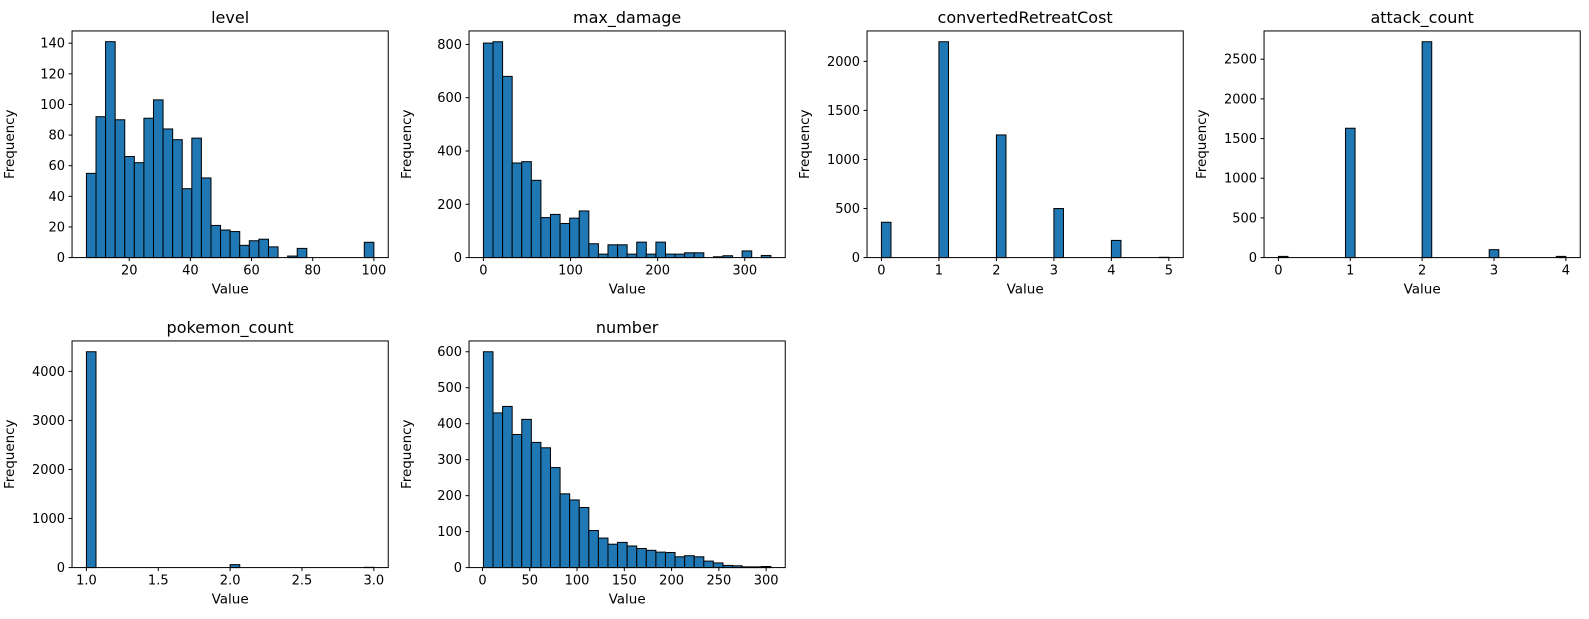 The height and width of the screenshot is (619, 1589). Describe the element at coordinates (251, 271) in the screenshot. I see `x-tick-label: 60` at that location.